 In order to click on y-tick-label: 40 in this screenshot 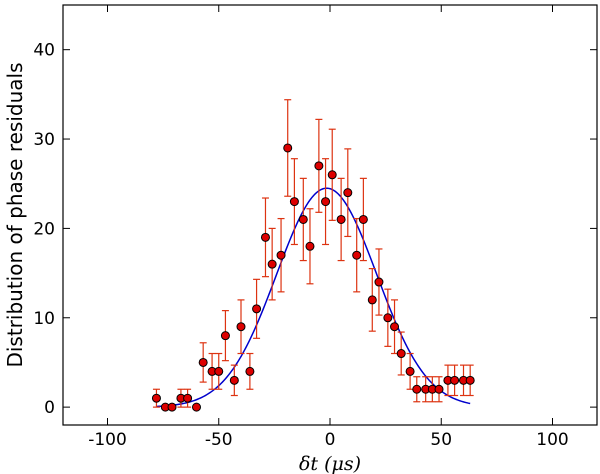, I will do `click(44, 51)`.